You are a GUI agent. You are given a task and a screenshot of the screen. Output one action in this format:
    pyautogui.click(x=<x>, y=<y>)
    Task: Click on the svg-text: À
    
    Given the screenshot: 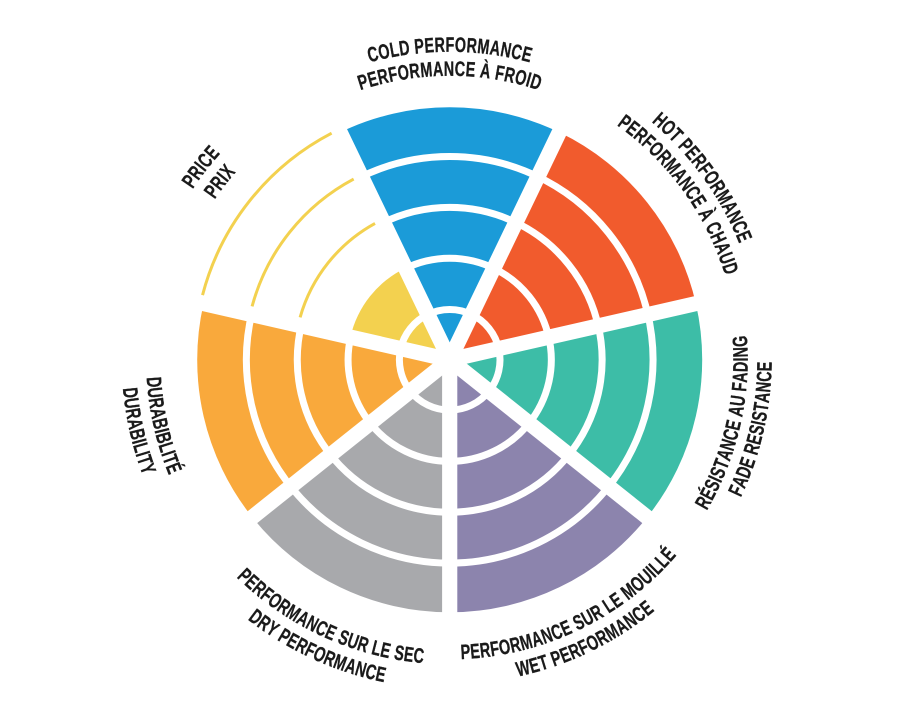 What is the action you would take?
    pyautogui.click(x=485, y=71)
    